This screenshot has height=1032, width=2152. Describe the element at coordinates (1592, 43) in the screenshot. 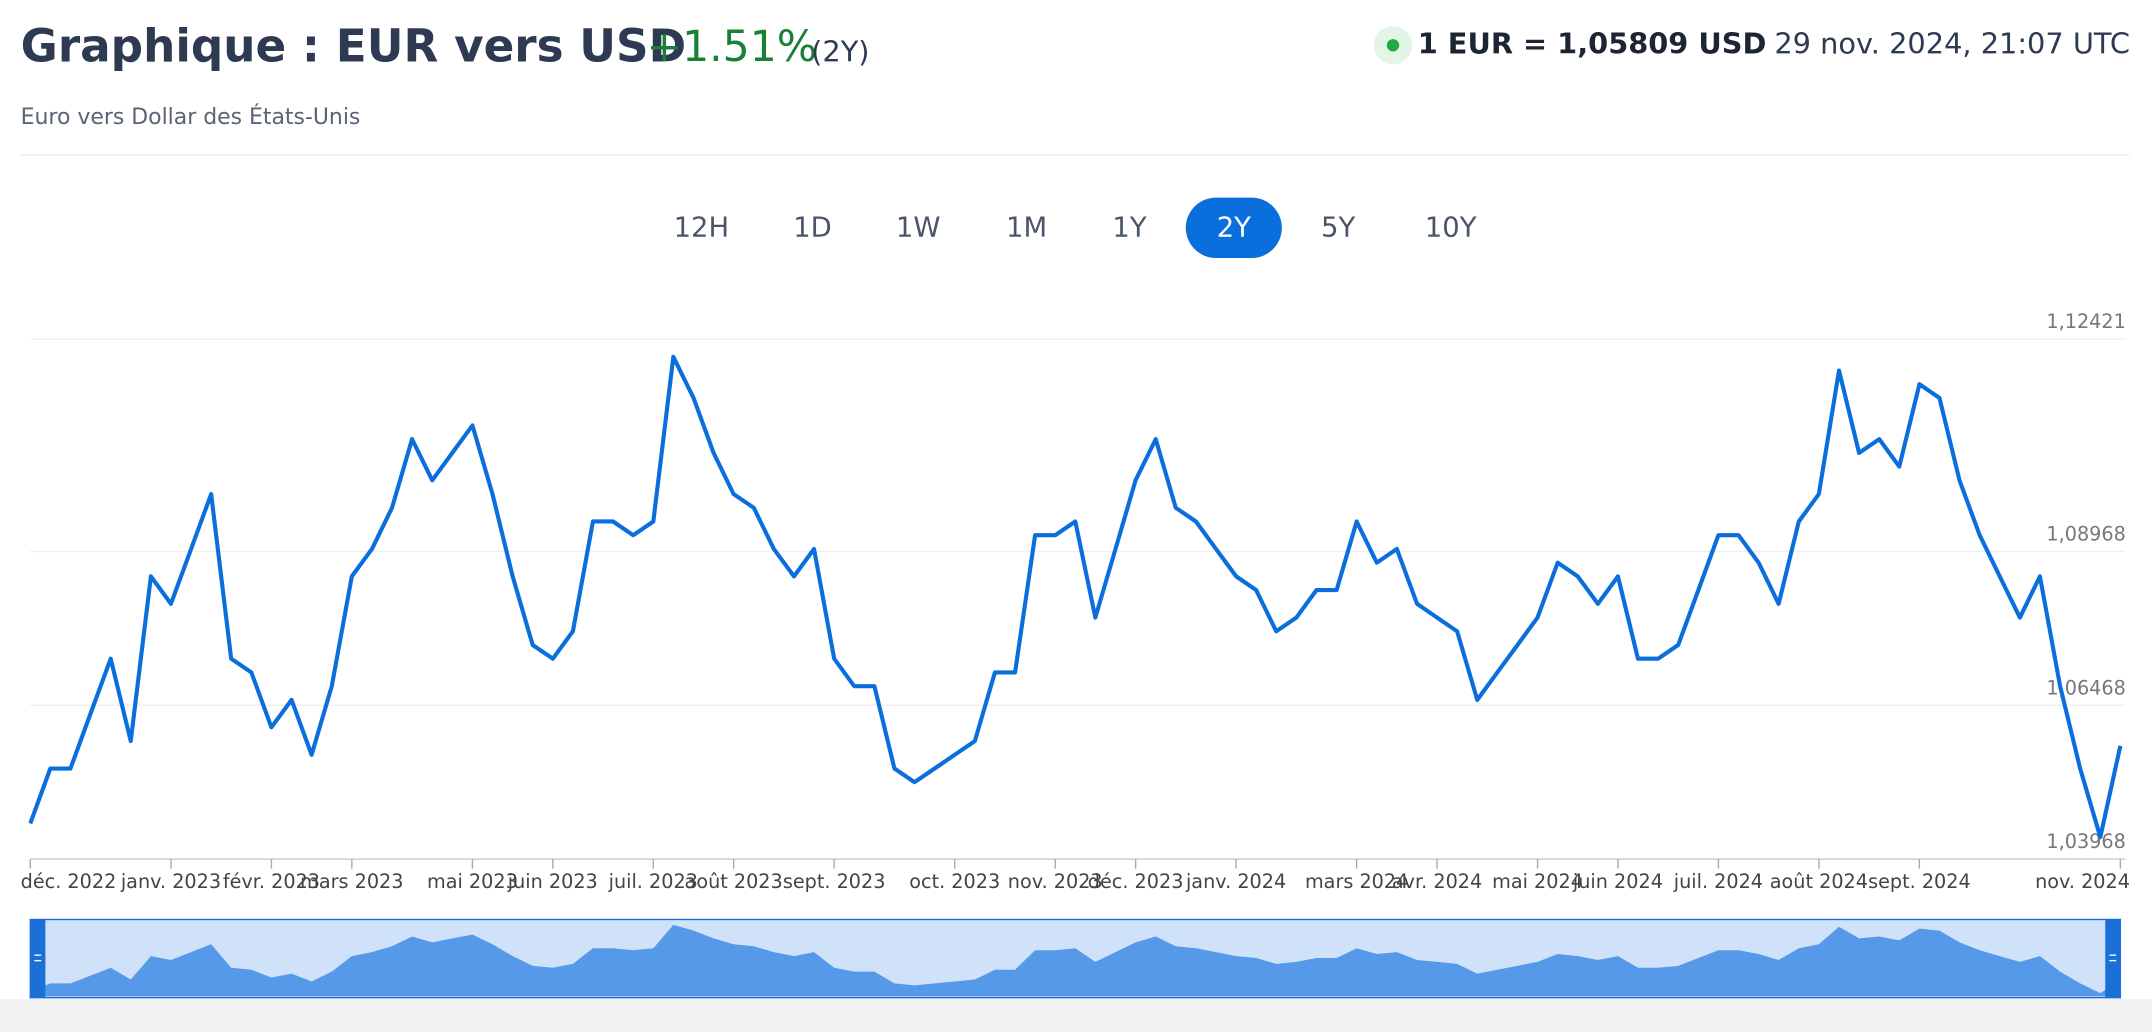

I see `rate: 1 EUR = 1,05809 USD` at that location.